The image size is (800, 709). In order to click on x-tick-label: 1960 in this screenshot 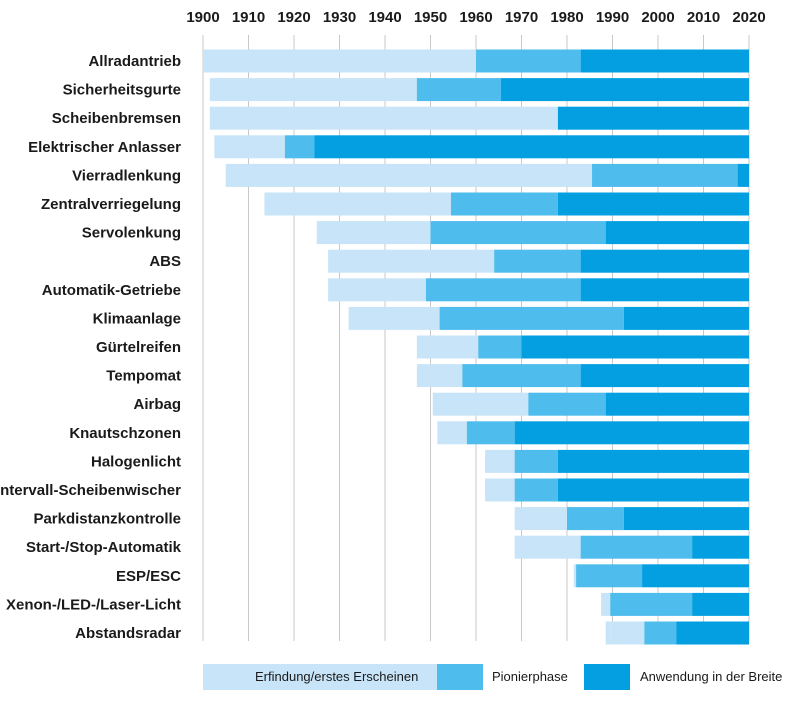, I will do `click(475, 17)`.